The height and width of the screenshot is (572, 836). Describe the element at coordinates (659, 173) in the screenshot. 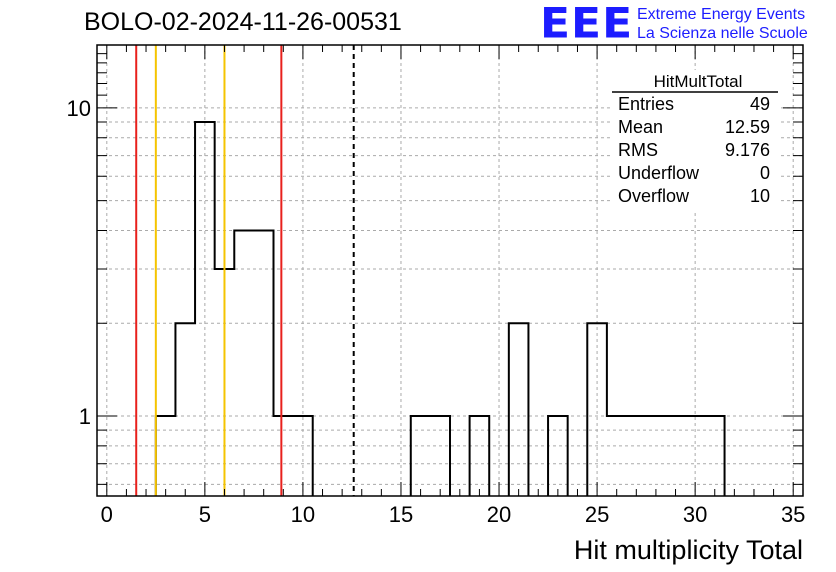

I see `stats-label: Underflow` at that location.